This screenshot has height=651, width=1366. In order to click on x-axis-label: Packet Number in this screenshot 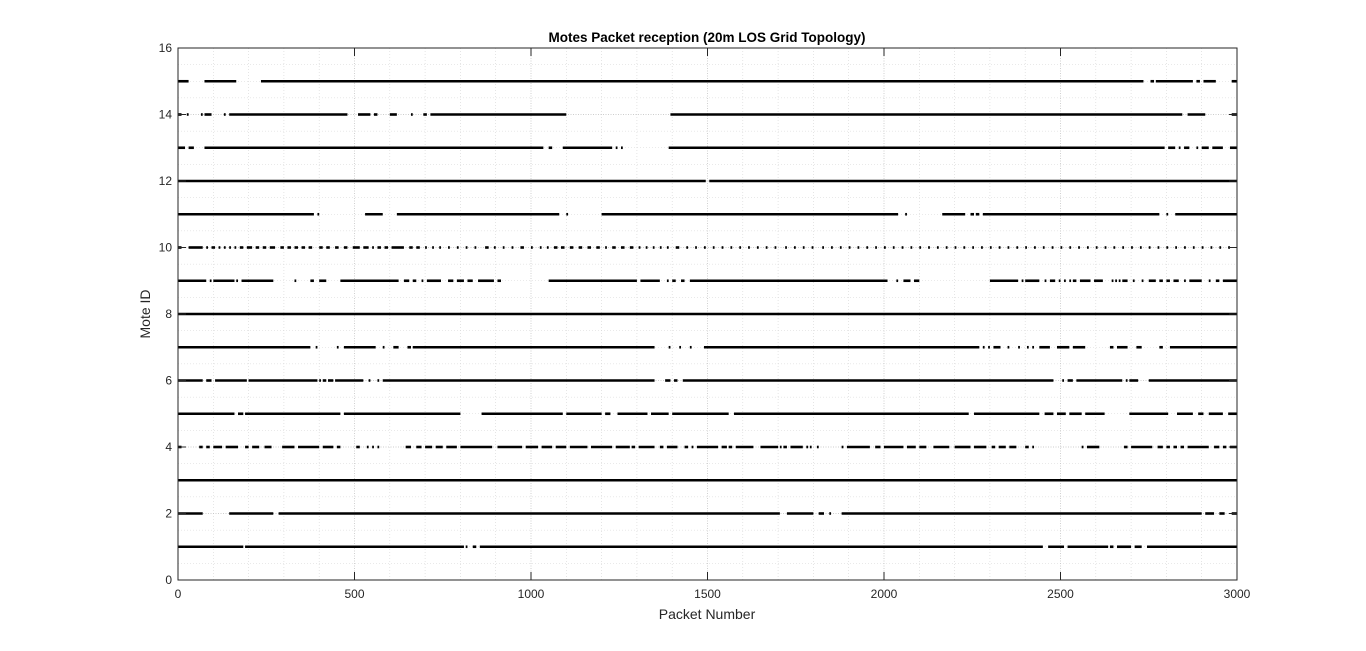, I will do `click(707, 614)`.